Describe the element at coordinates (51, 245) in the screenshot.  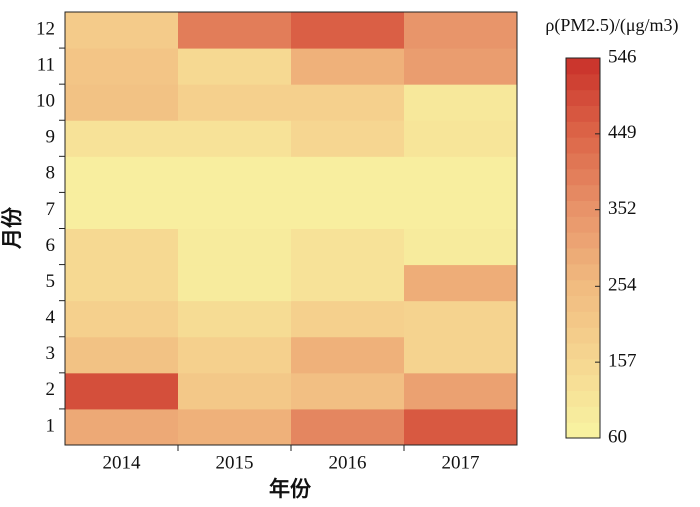
I see `y-tick-label: 6` at that location.